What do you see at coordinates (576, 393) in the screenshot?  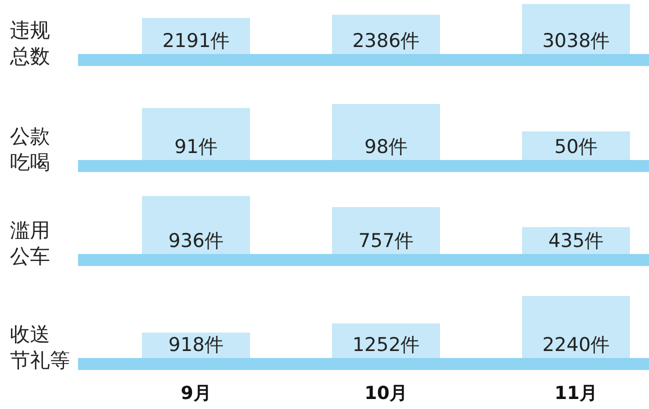 I see `x-tick-label: 11月` at bounding box center [576, 393].